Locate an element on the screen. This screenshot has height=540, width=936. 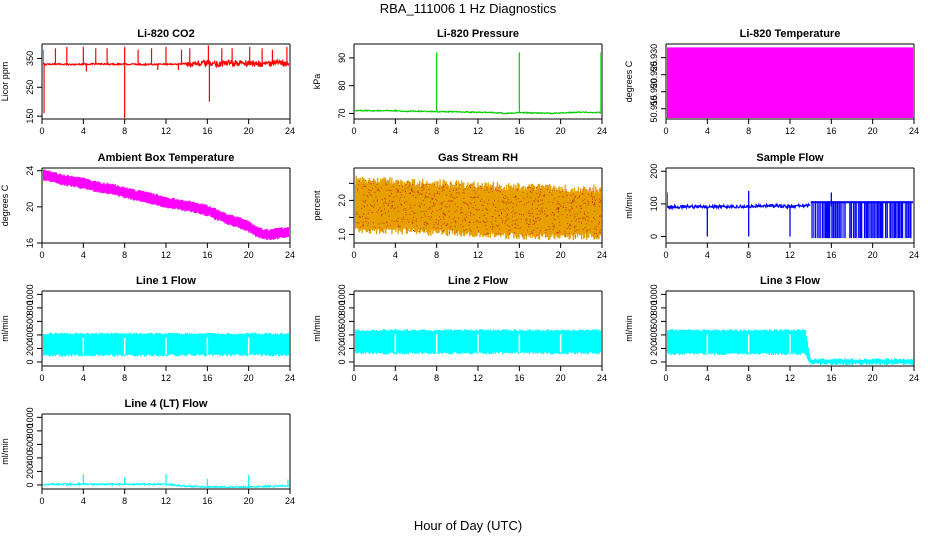
y-axis-label: percent is located at coordinates (317, 205).